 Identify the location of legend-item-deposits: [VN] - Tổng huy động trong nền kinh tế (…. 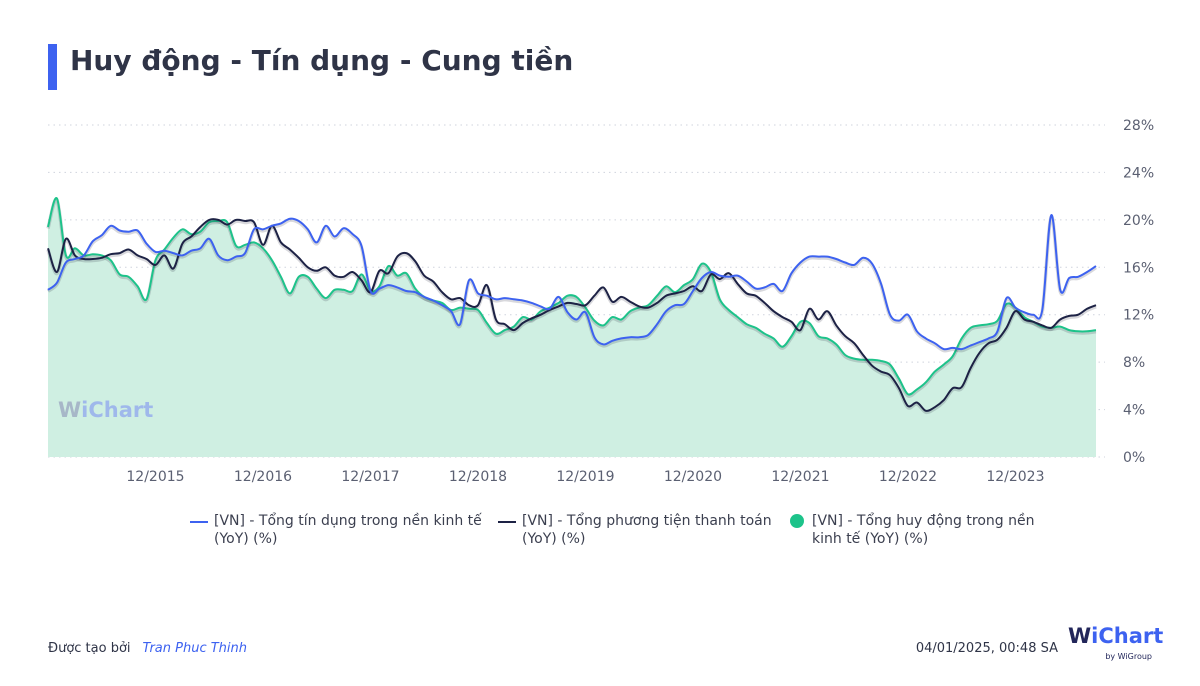
(920, 530).